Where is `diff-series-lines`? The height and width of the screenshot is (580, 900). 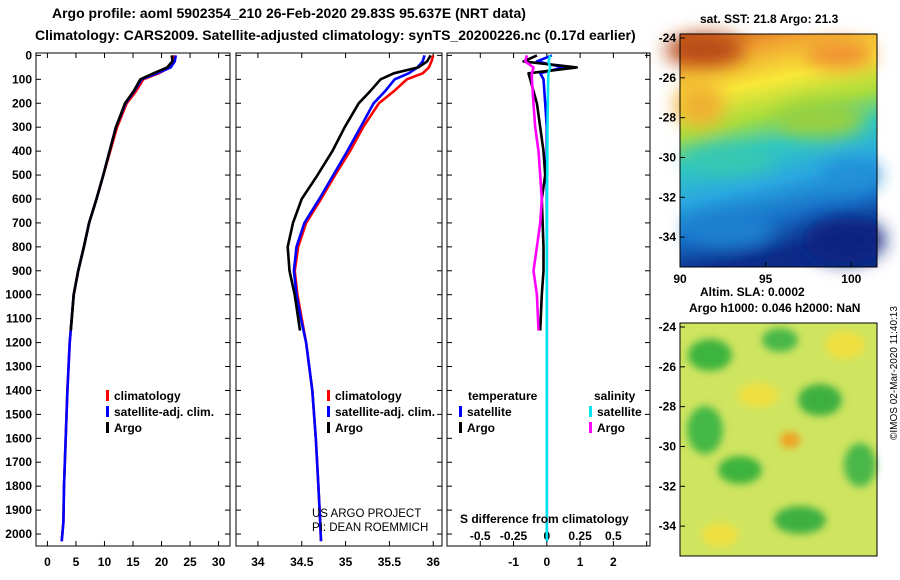
diff-series-lines is located at coordinates (550, 298).